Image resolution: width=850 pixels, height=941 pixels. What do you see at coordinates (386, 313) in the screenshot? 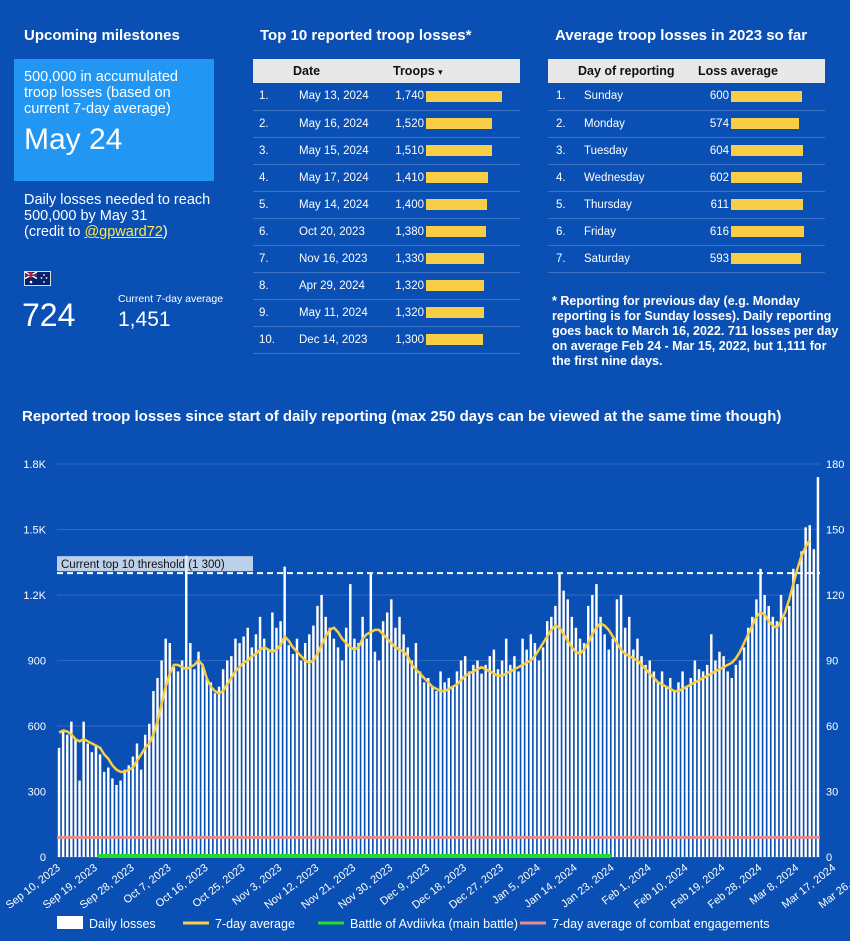
I see `table-row: 9. May 11, 2024 1,320` at bounding box center [386, 313].